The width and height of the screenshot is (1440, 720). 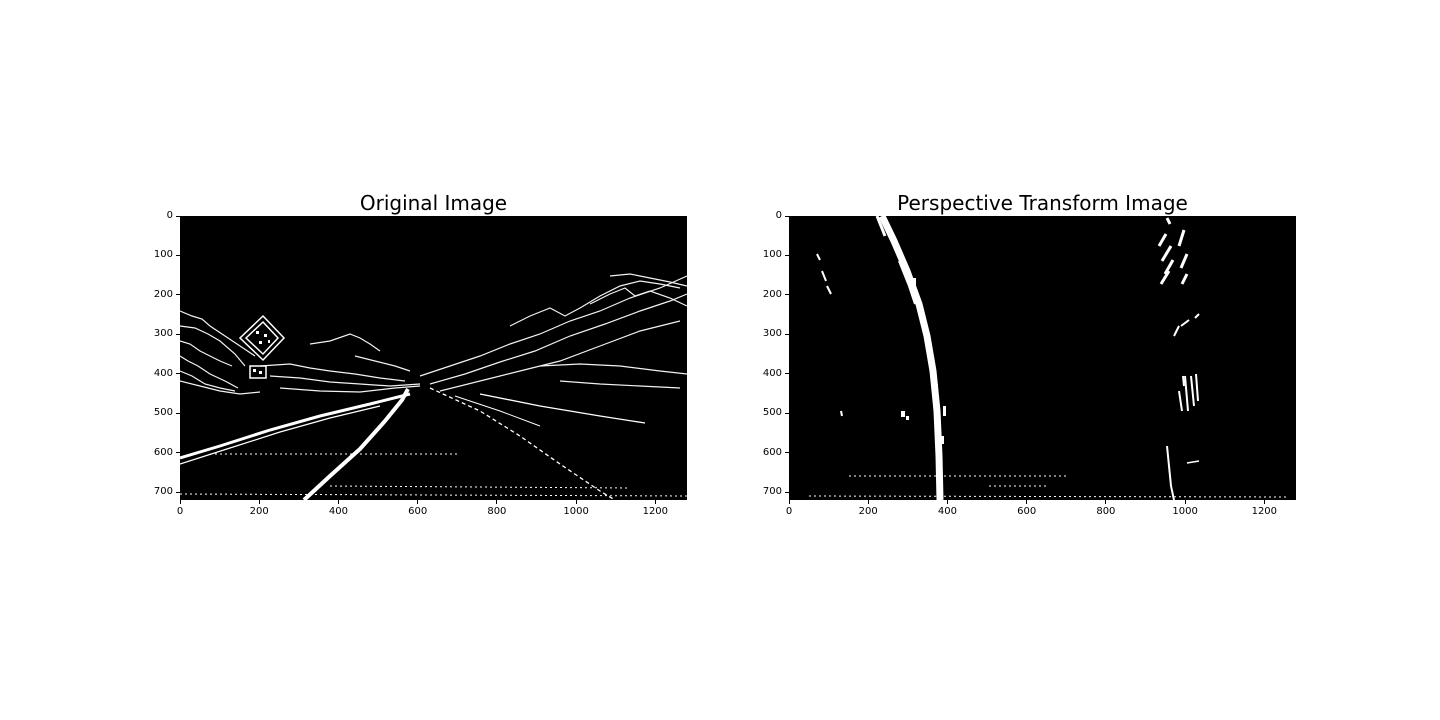 I want to click on original-image-drawing, so click(x=433, y=386).